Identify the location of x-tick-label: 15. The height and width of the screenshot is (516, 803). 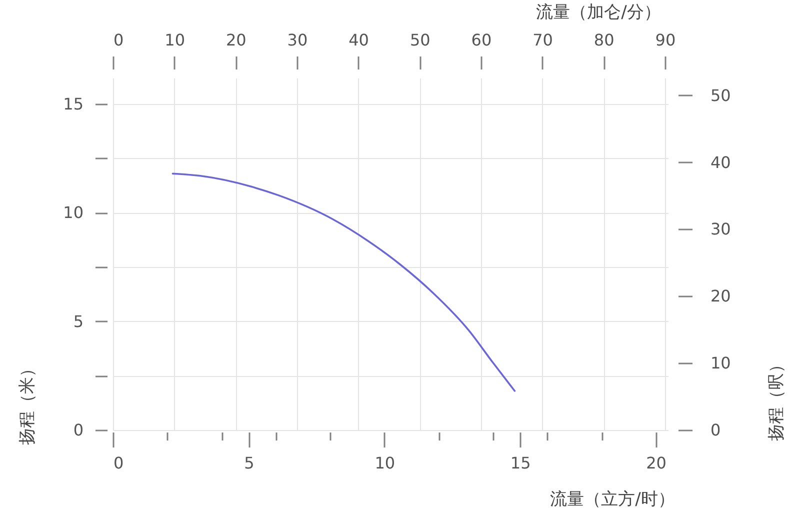
(520, 463).